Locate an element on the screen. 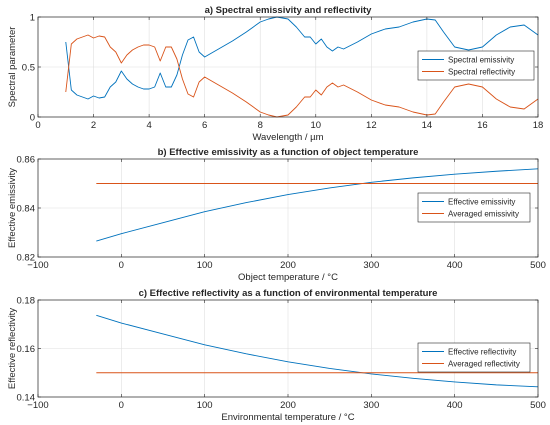 The width and height of the screenshot is (550, 425). legend-entry: Effective reflectivity is located at coordinates (482, 351).